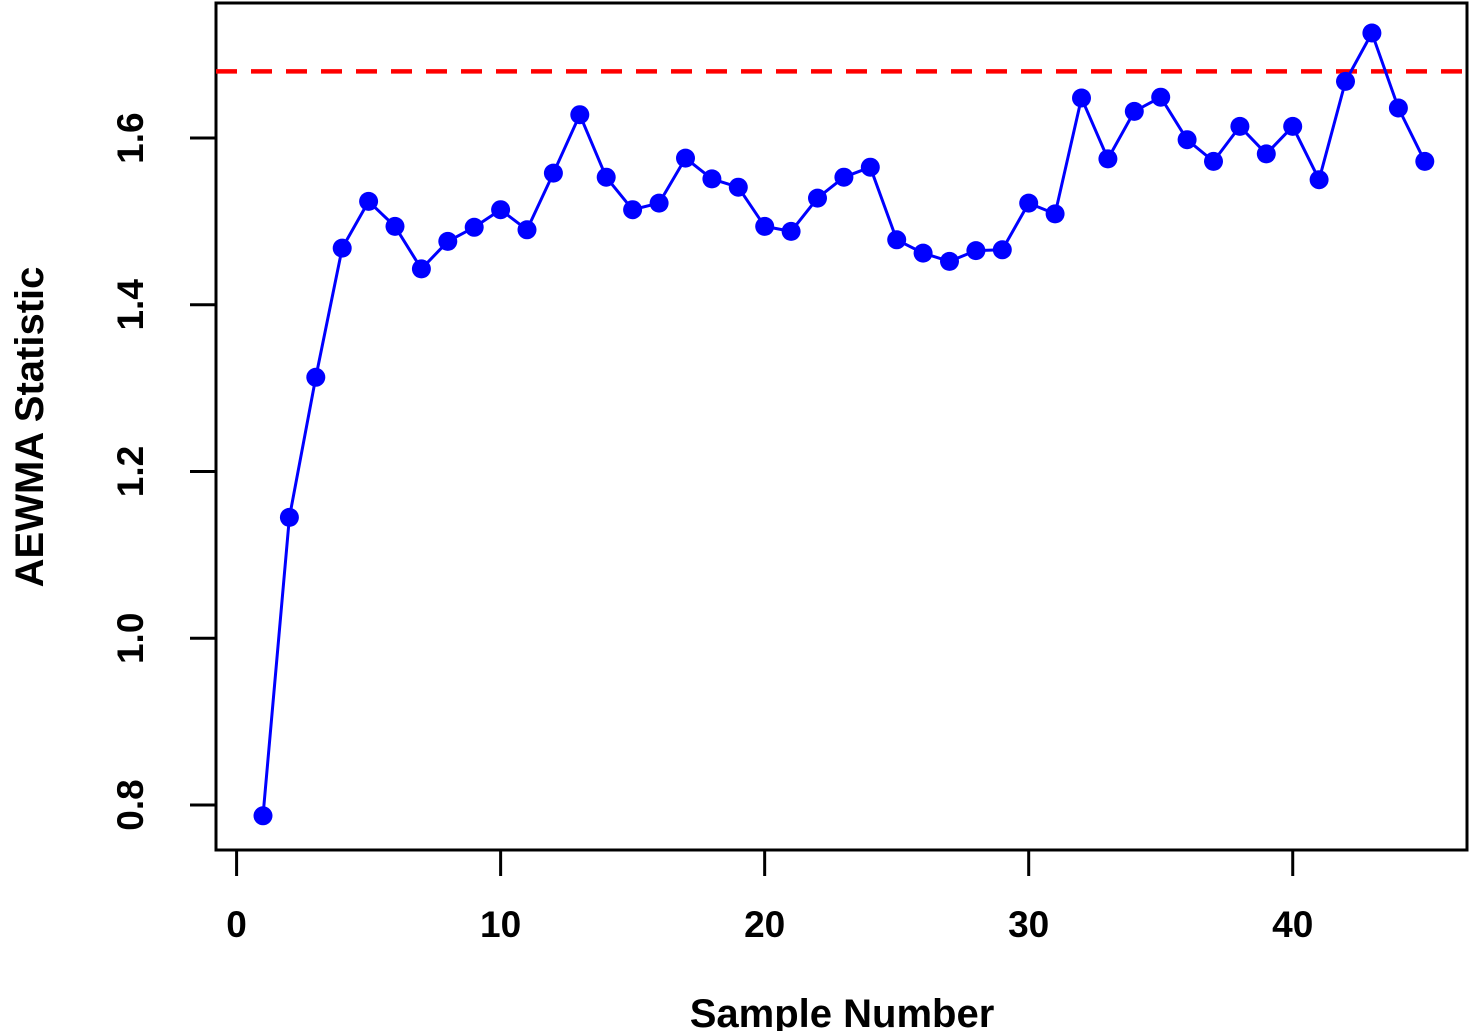 Image resolution: width=1473 pixels, height=1031 pixels. What do you see at coordinates (130, 137) in the screenshot?
I see `y-tick-label: 1.6` at bounding box center [130, 137].